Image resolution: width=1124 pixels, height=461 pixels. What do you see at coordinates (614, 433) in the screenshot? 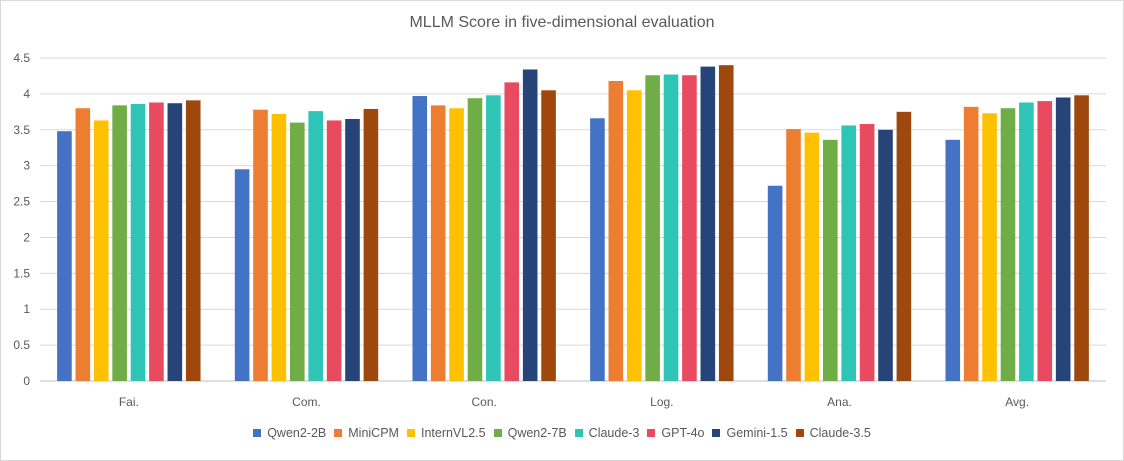
I see `legend-label: Claude-3` at bounding box center [614, 433].